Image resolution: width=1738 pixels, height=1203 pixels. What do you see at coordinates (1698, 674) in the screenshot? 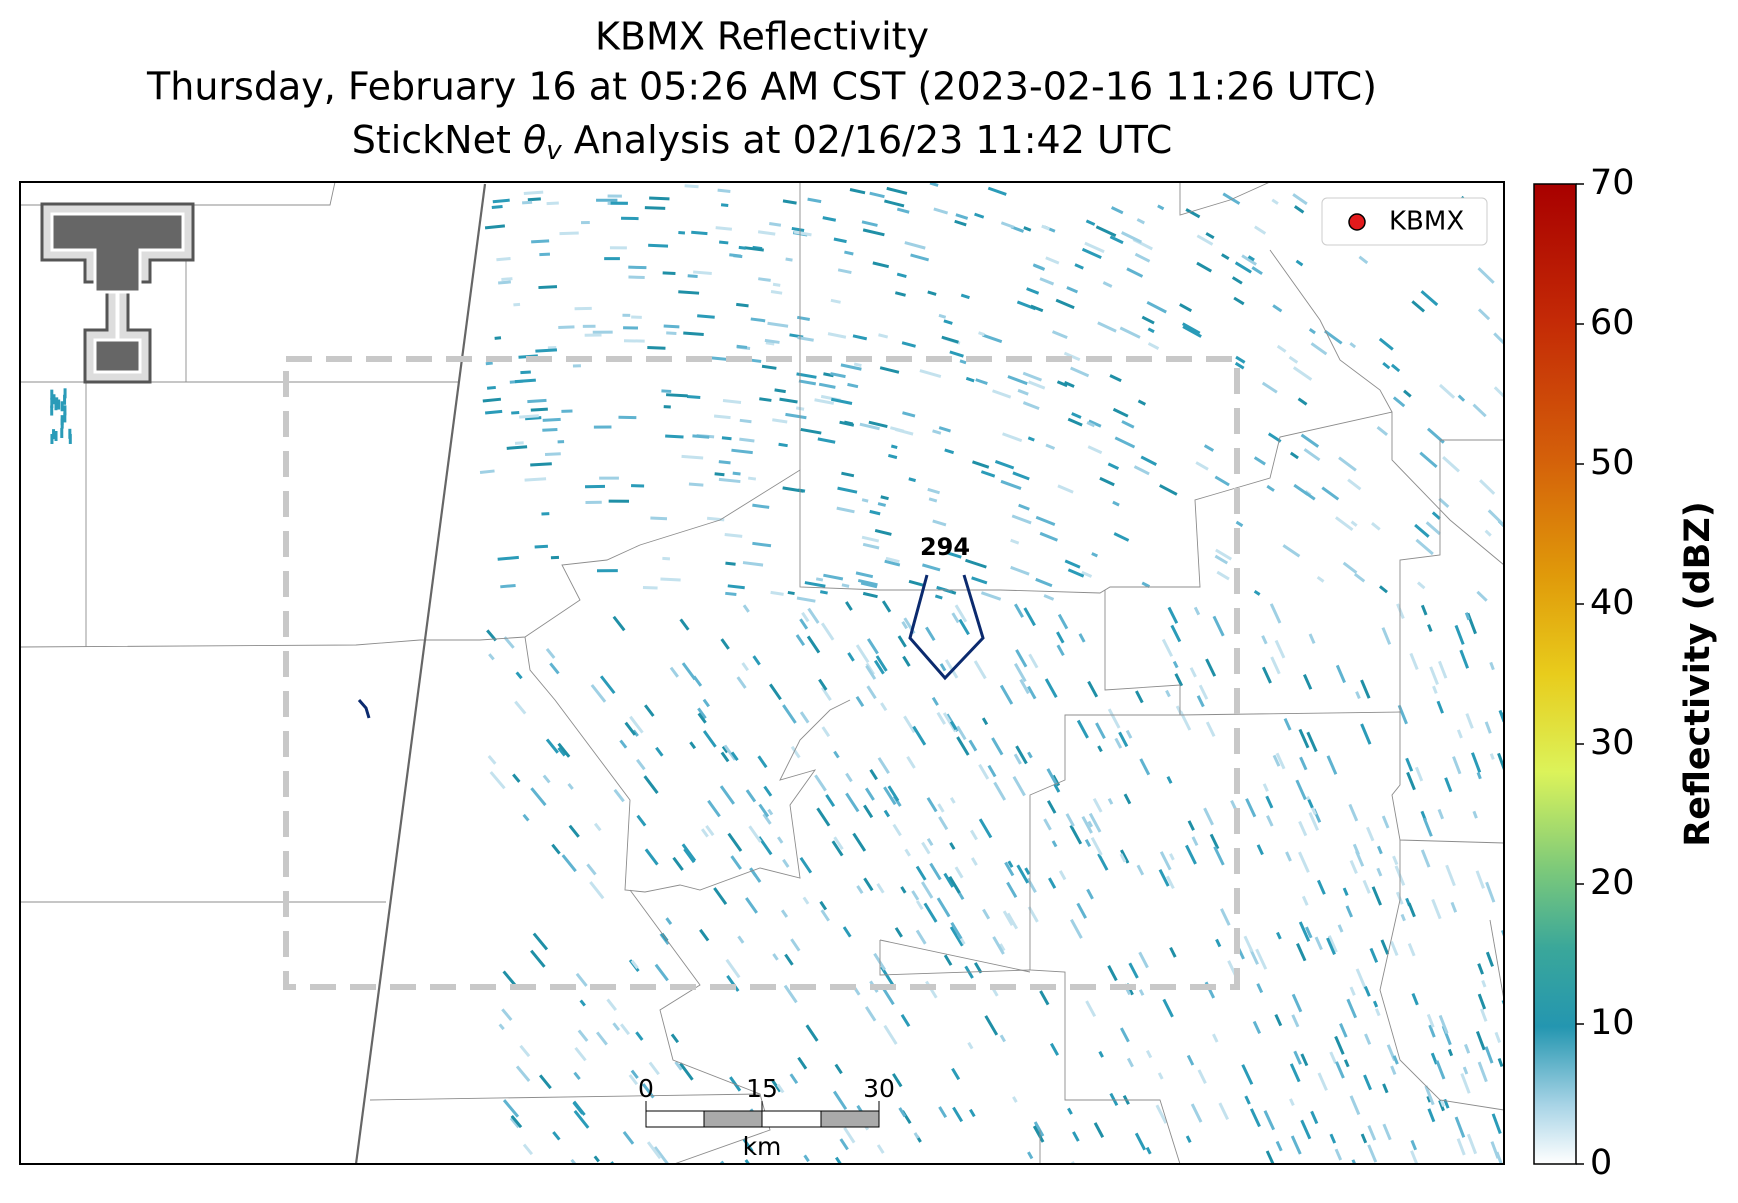
I see `colorbar-label: Reflectivity (dBZ)` at bounding box center [1698, 674].